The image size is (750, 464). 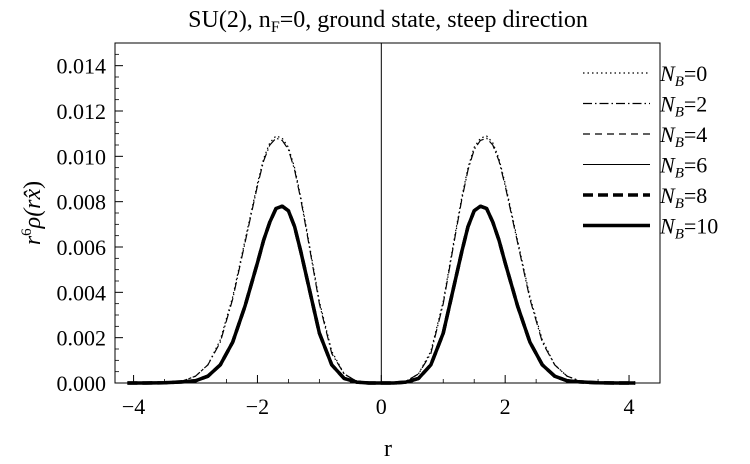 I want to click on x-axis: −4 −2 0 2 4, so click(x=378, y=397).